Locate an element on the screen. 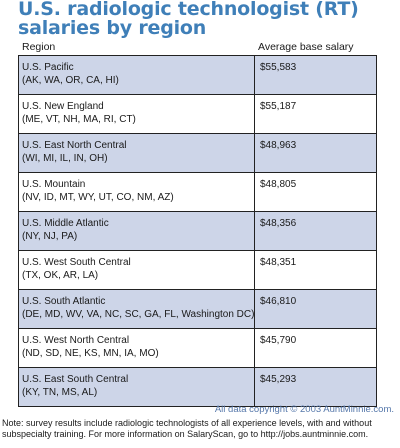 This screenshot has height=448, width=400. region-states: (NV, ID, MT, WY, UT, CO, NM, AZ) is located at coordinates (98, 197).